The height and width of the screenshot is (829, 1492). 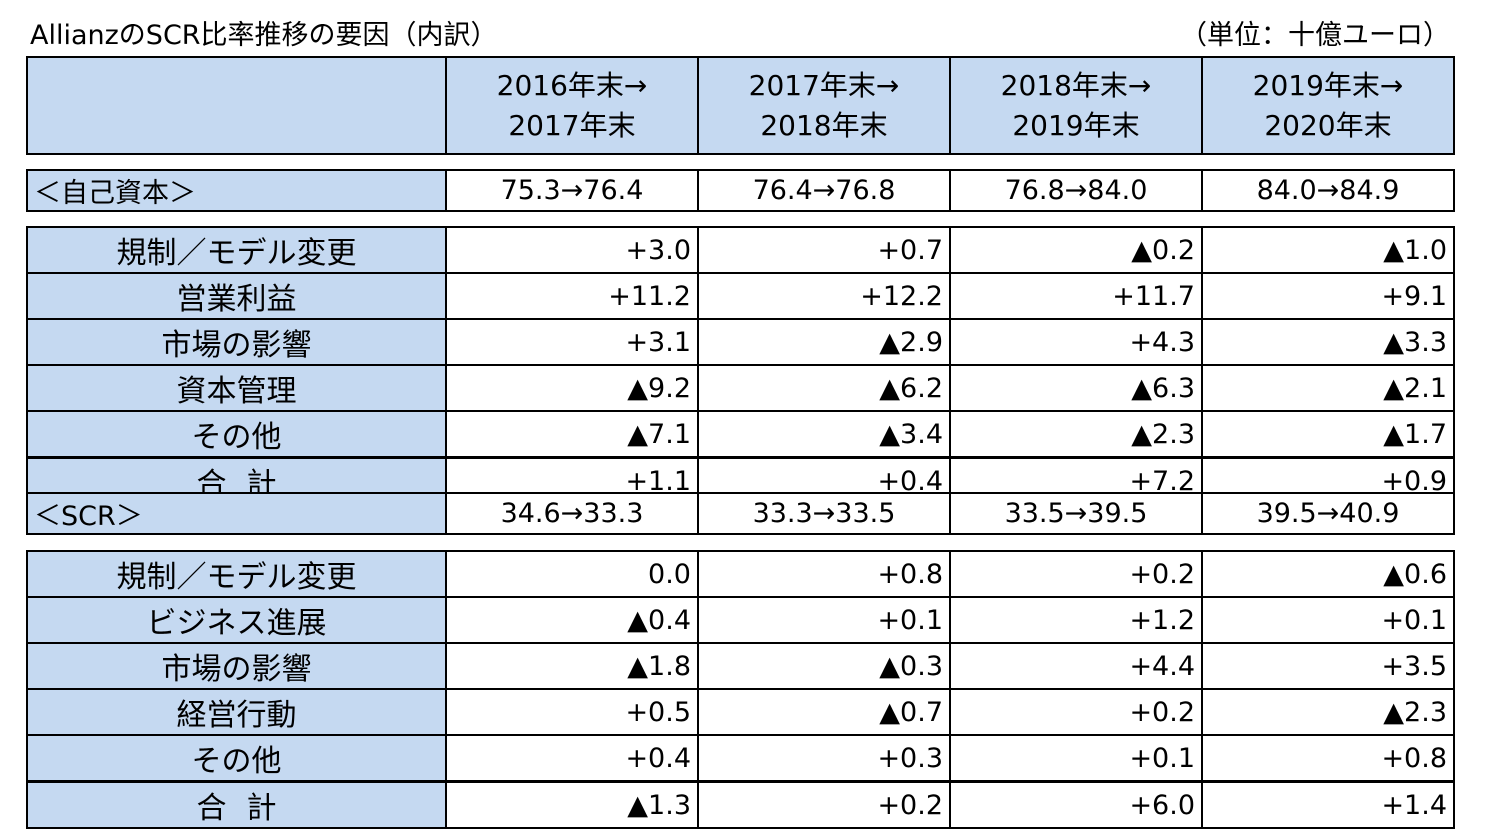 I want to click on table-row: 規制／モデル変更 0.0 +0.8 +0.2 ▲0.6, so click(x=740, y=574).